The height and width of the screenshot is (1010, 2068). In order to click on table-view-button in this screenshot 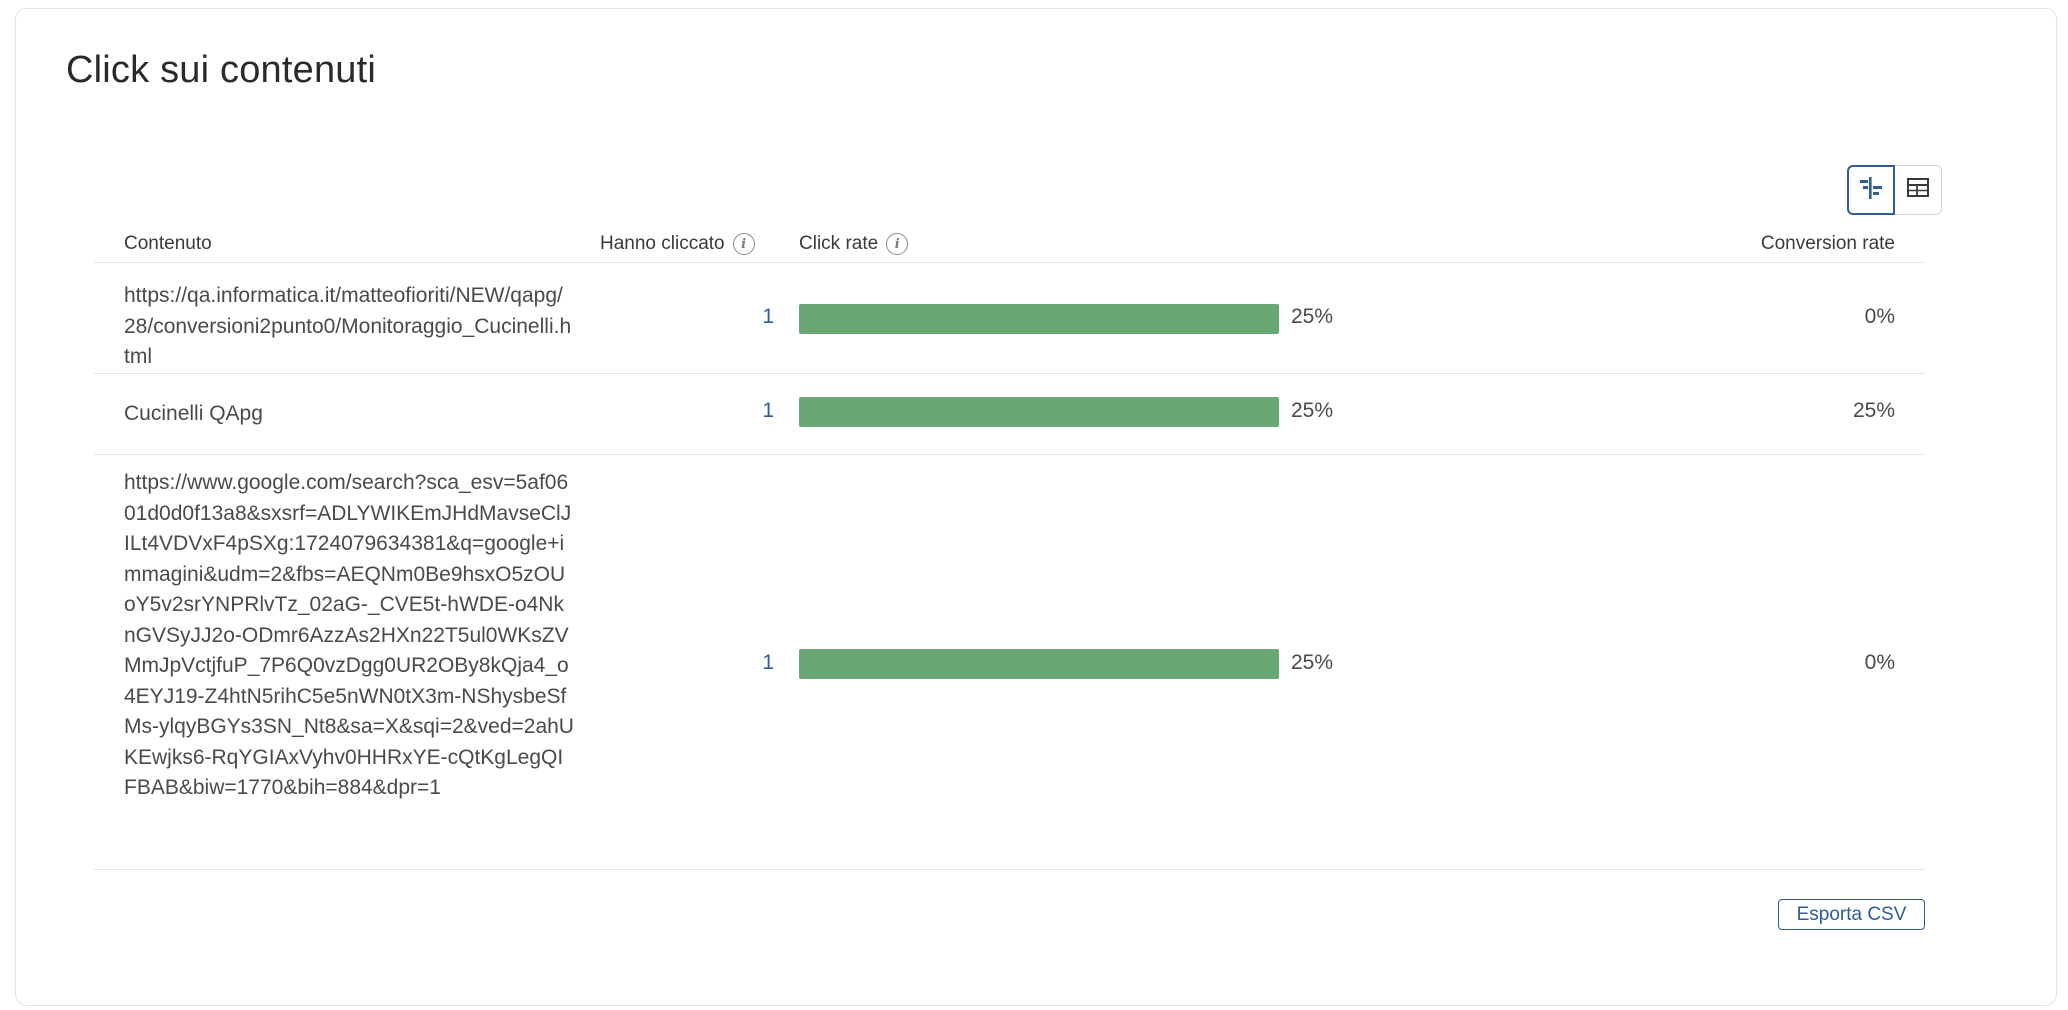, I will do `click(1918, 190)`.